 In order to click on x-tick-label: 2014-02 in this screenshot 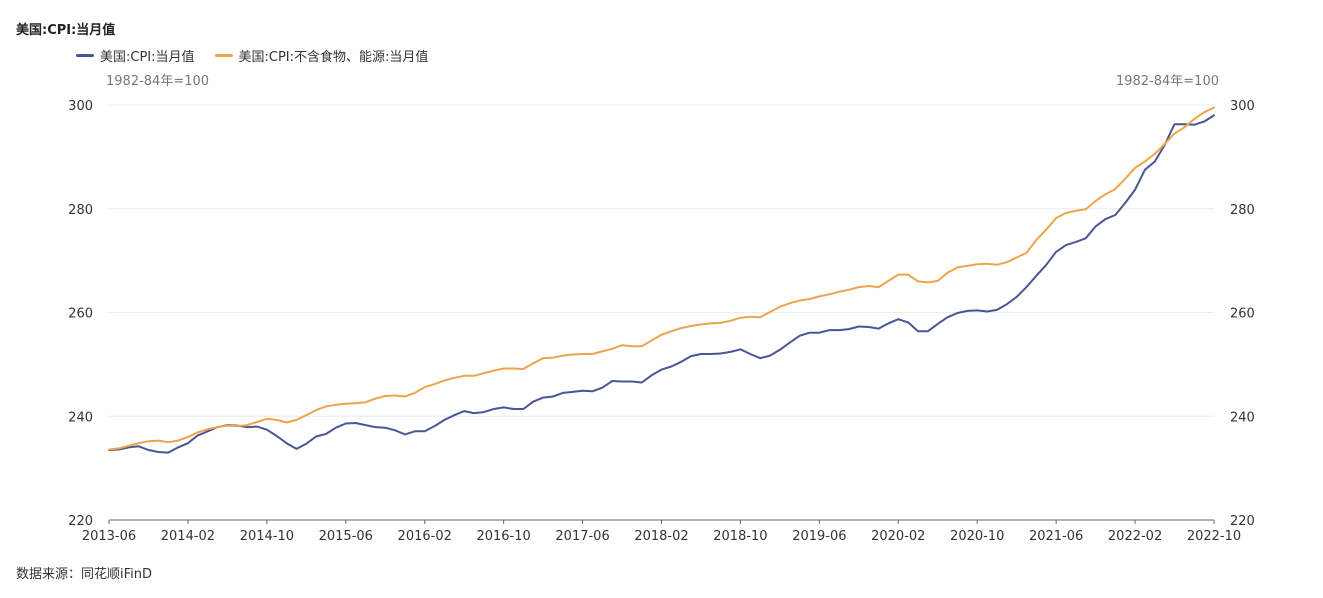, I will do `click(188, 536)`.